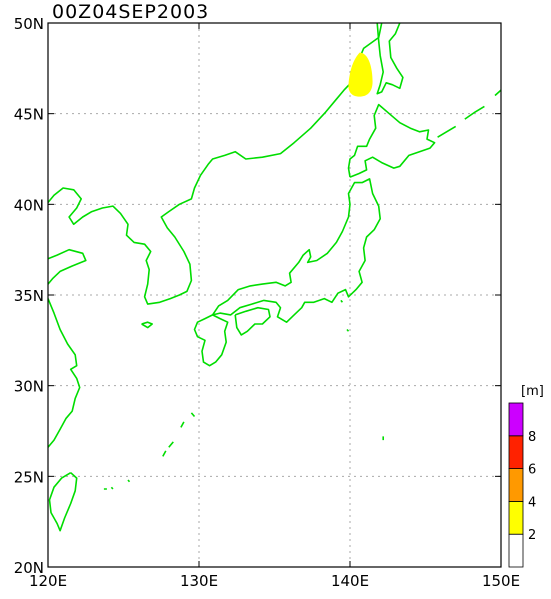 The image size is (551, 599). Describe the element at coordinates (532, 391) in the screenshot. I see `colorbar-unit: [m]` at that location.